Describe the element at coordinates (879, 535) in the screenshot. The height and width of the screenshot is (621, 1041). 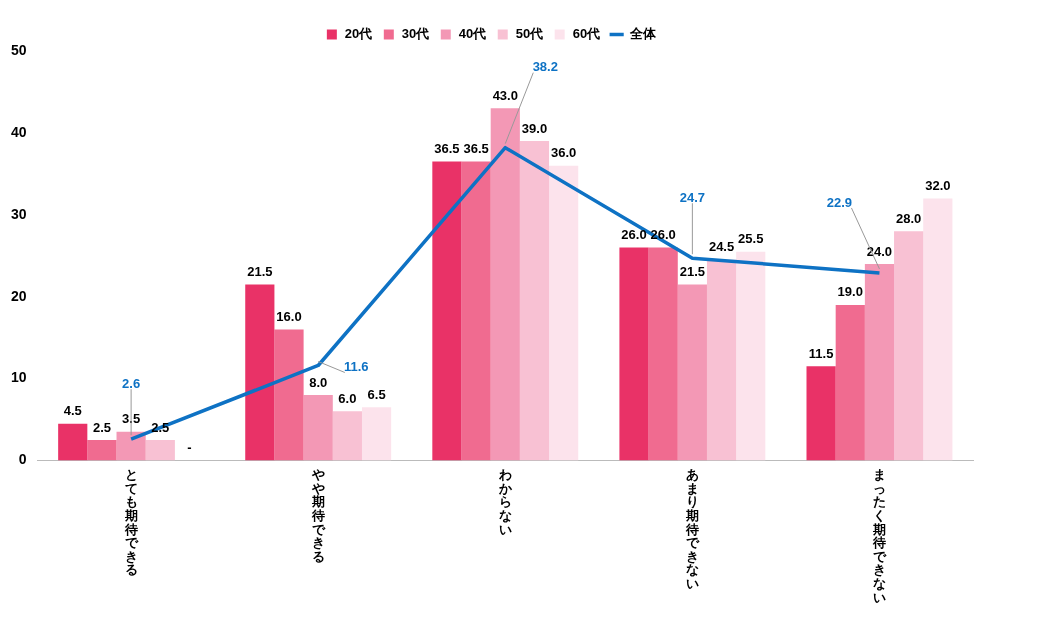
I see `category-label: まったく期待できない` at that location.